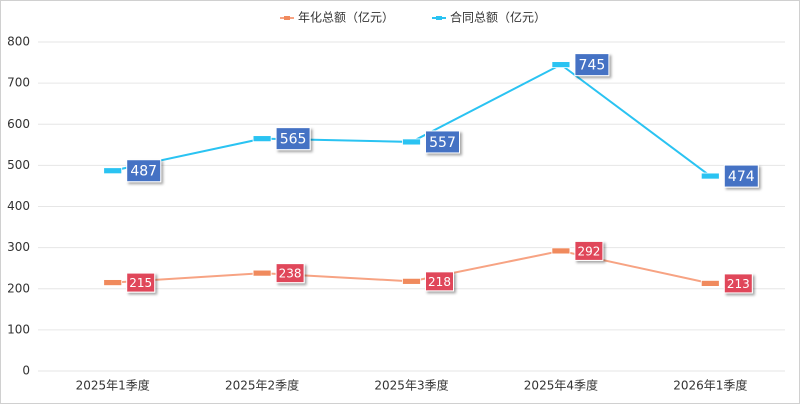 The width and height of the screenshot is (800, 412). What do you see at coordinates (18, 329) in the screenshot?
I see `y-tick-label: 100` at bounding box center [18, 329].